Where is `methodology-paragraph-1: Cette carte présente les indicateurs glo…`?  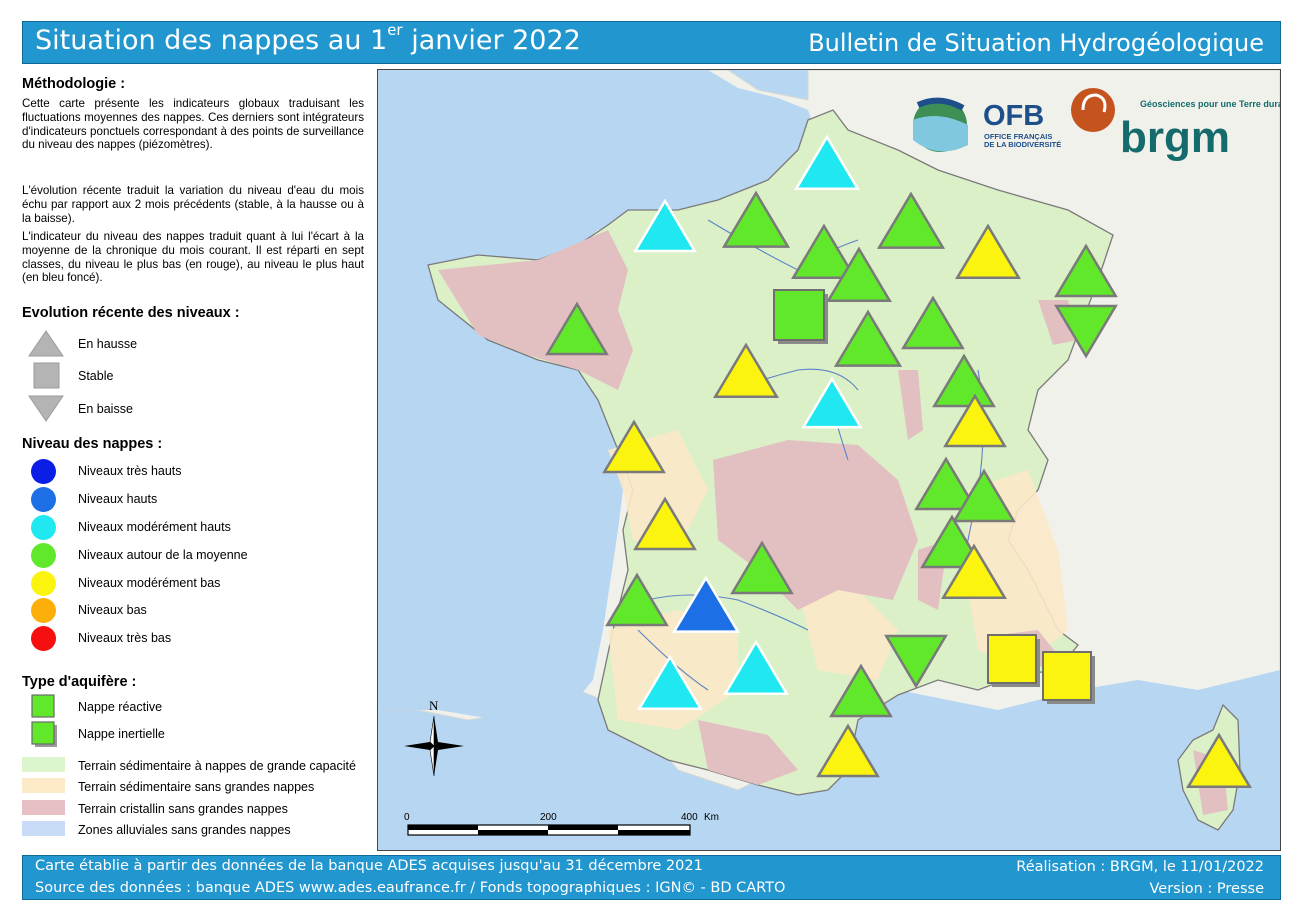
methodology-paragraph-1: Cette carte présente les indicateurs glo… is located at coordinates (193, 124).